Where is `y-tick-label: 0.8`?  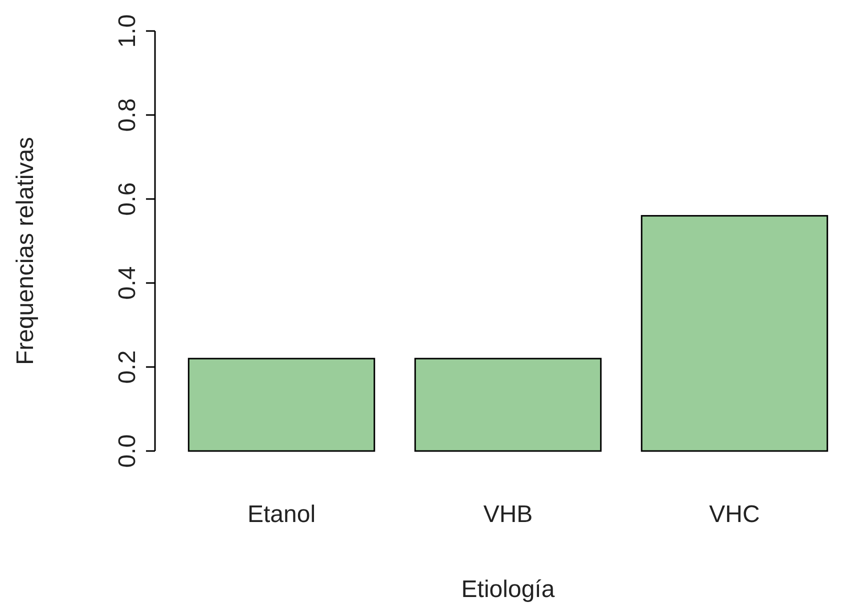 y-tick-label: 0.8 is located at coordinates (127, 115).